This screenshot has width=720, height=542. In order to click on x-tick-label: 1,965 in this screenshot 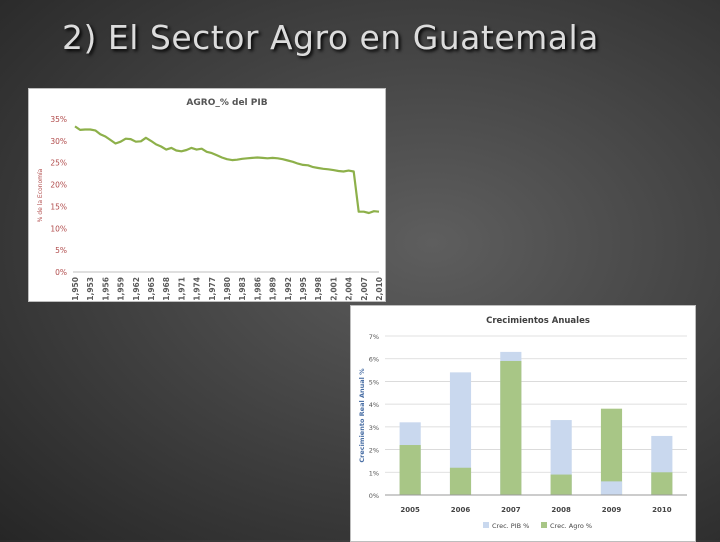, I will do `click(151, 289)`.